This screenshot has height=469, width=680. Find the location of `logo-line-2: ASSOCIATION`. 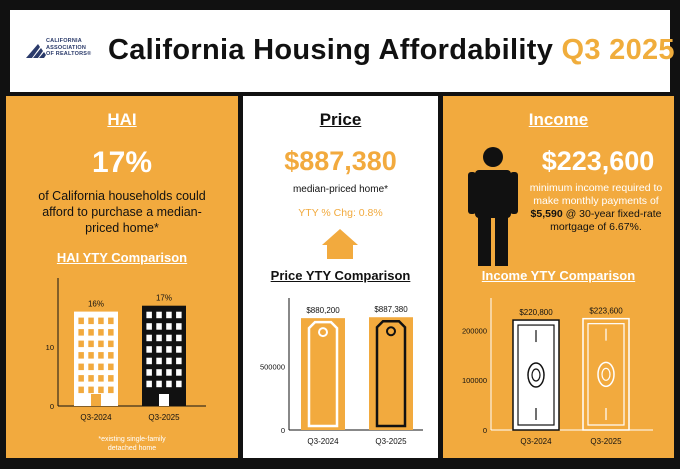

logo-line-2: ASSOCIATION is located at coordinates (66, 47).